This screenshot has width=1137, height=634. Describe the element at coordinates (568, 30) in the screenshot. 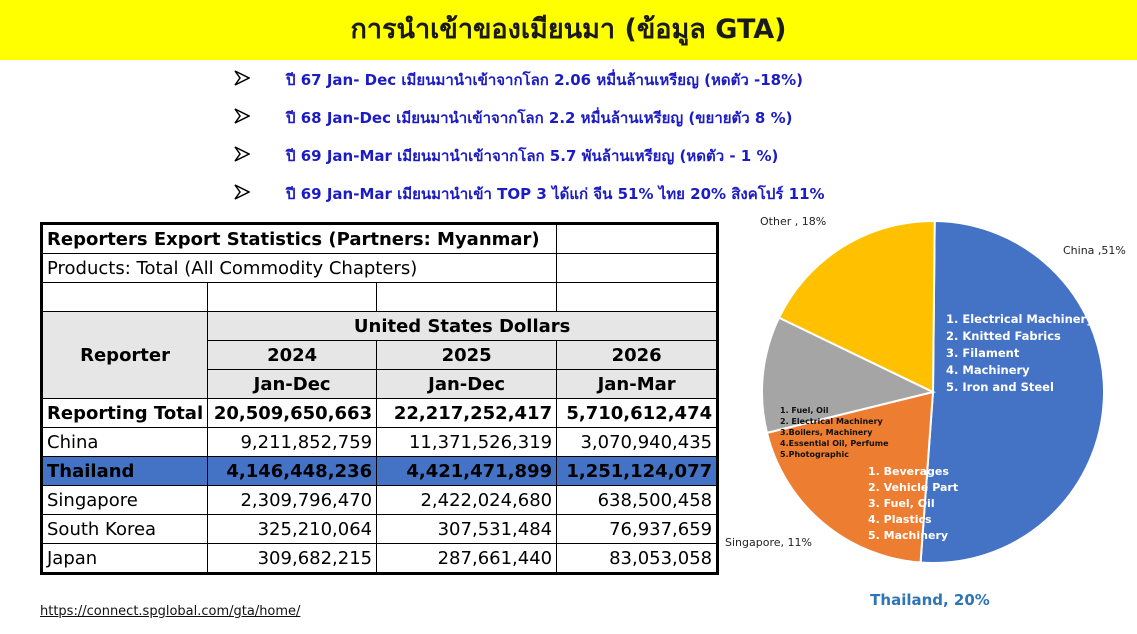

I see `title: การนำเข้าของเมียนมา (ข้อมูล GTA)` at that location.